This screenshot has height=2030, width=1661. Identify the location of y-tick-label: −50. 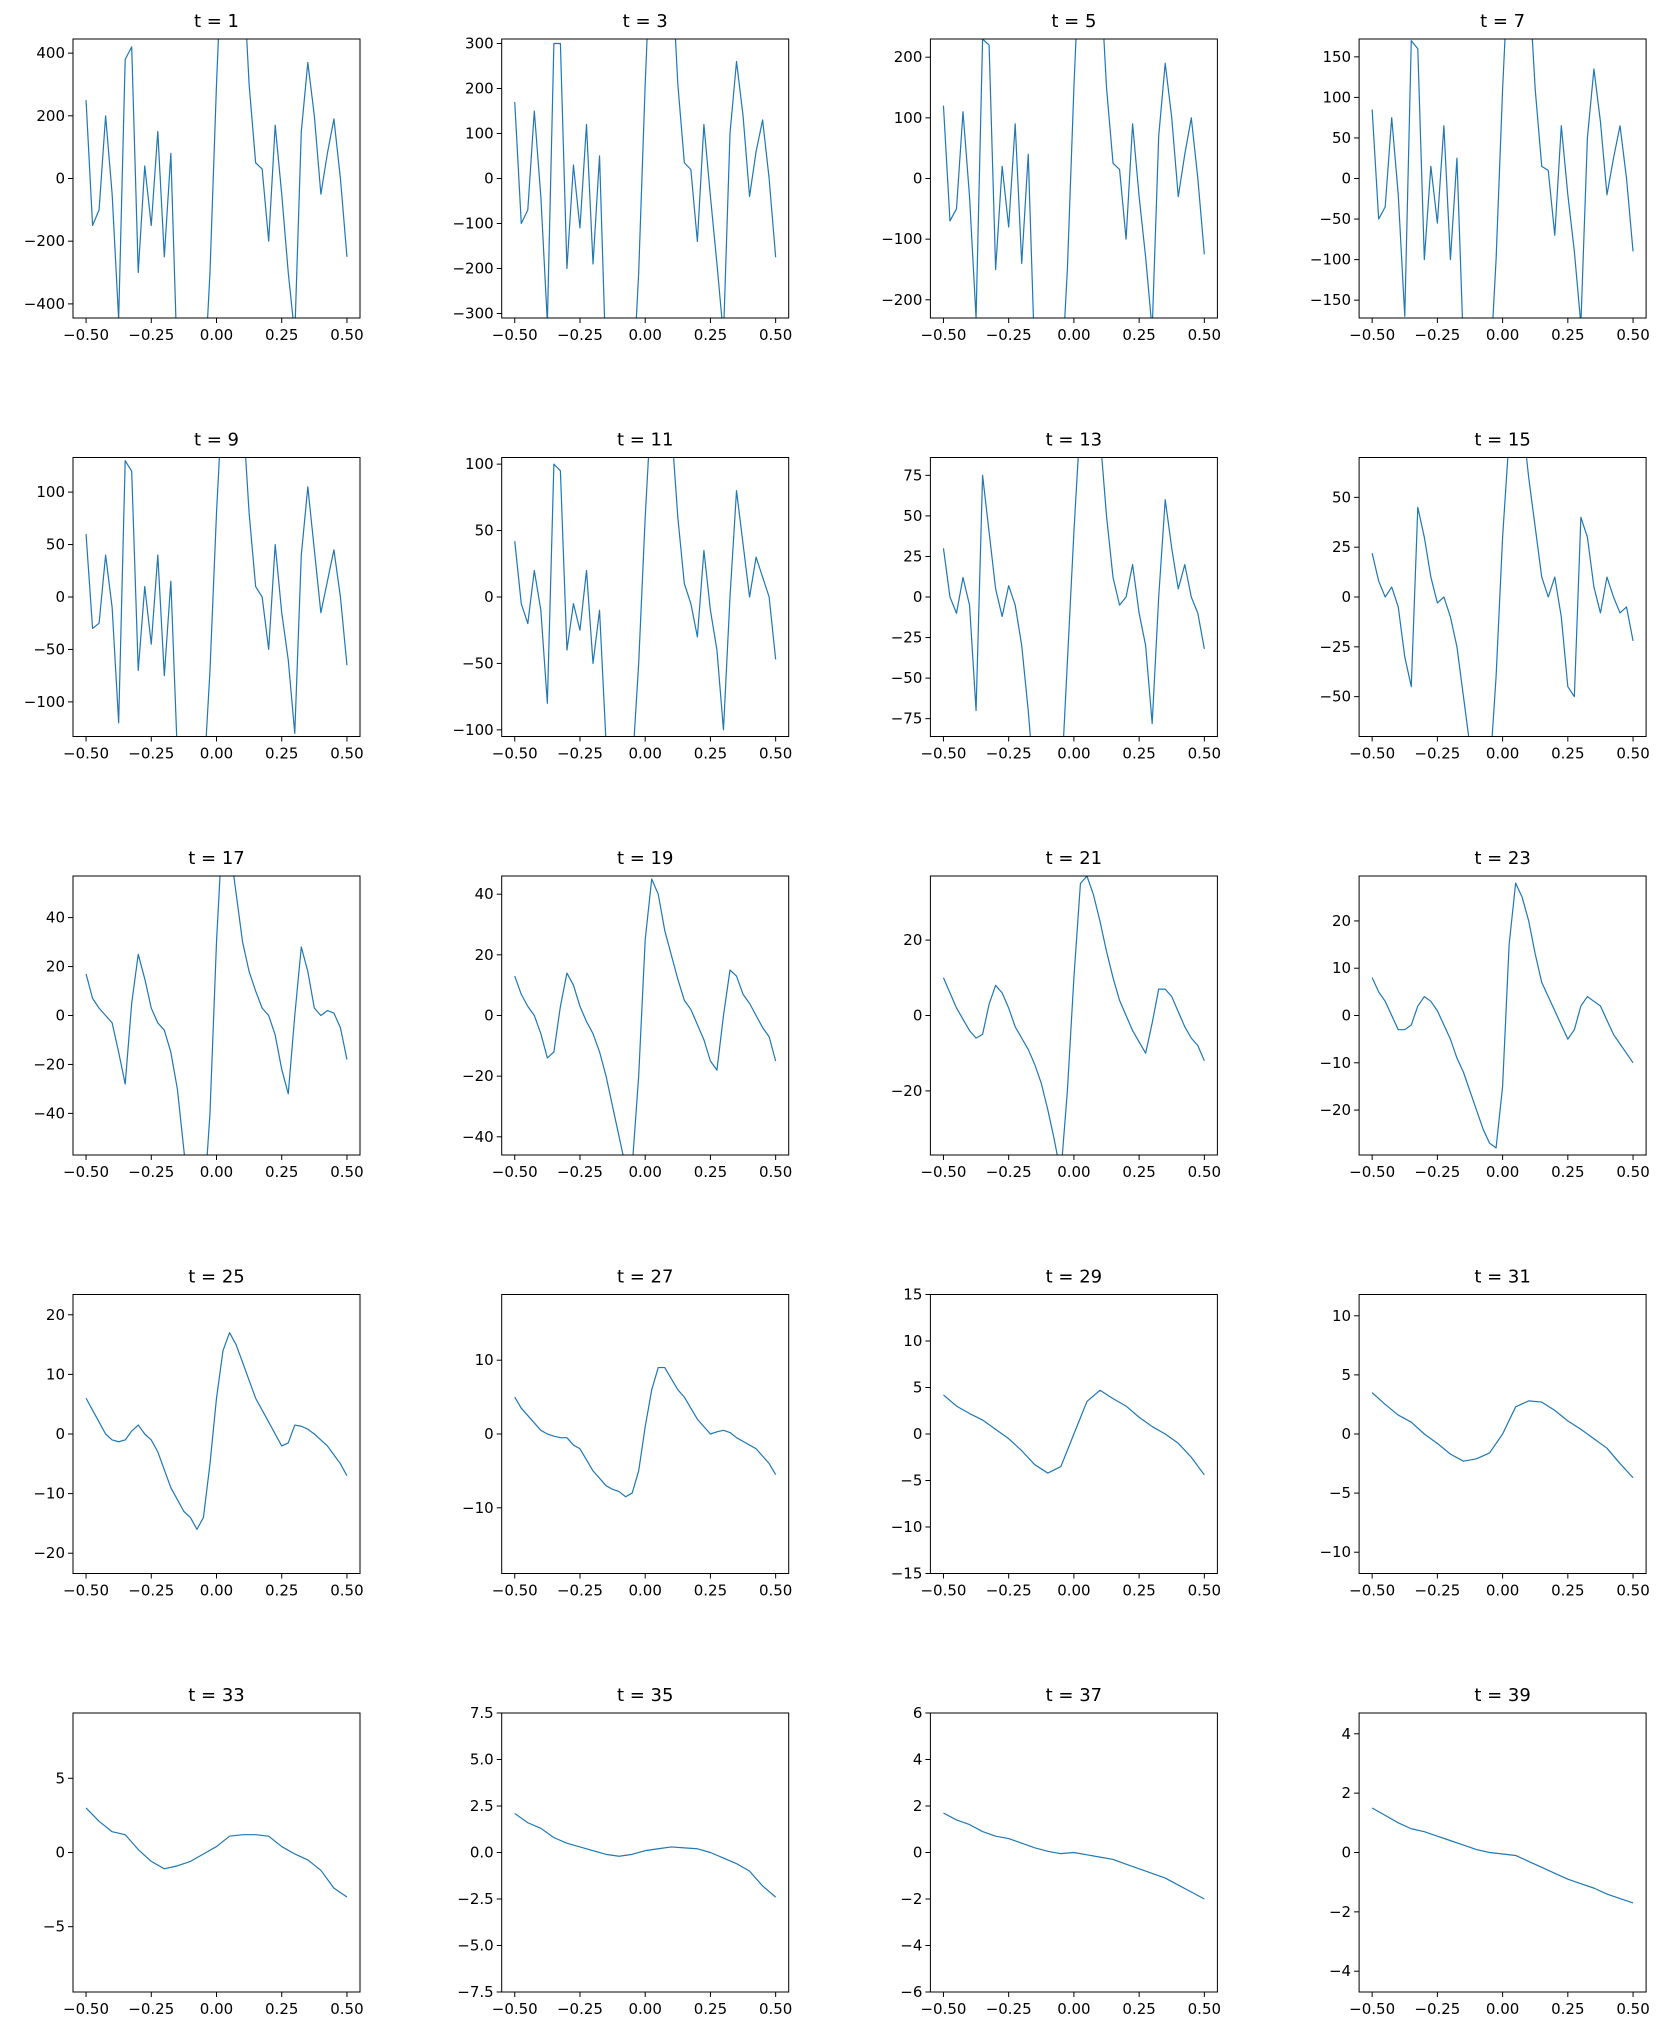
(1335, 697).